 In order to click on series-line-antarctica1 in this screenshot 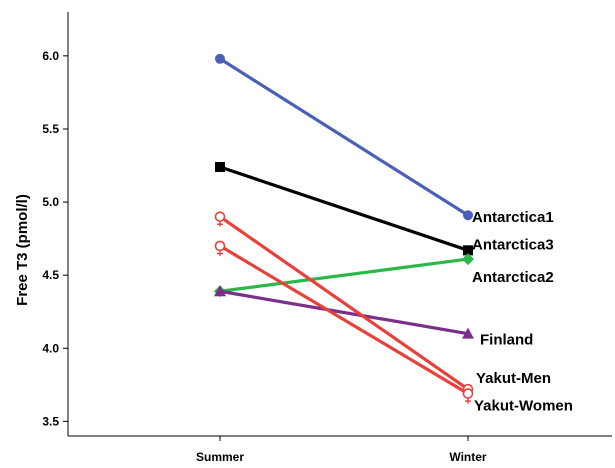, I will do `click(344, 137)`.